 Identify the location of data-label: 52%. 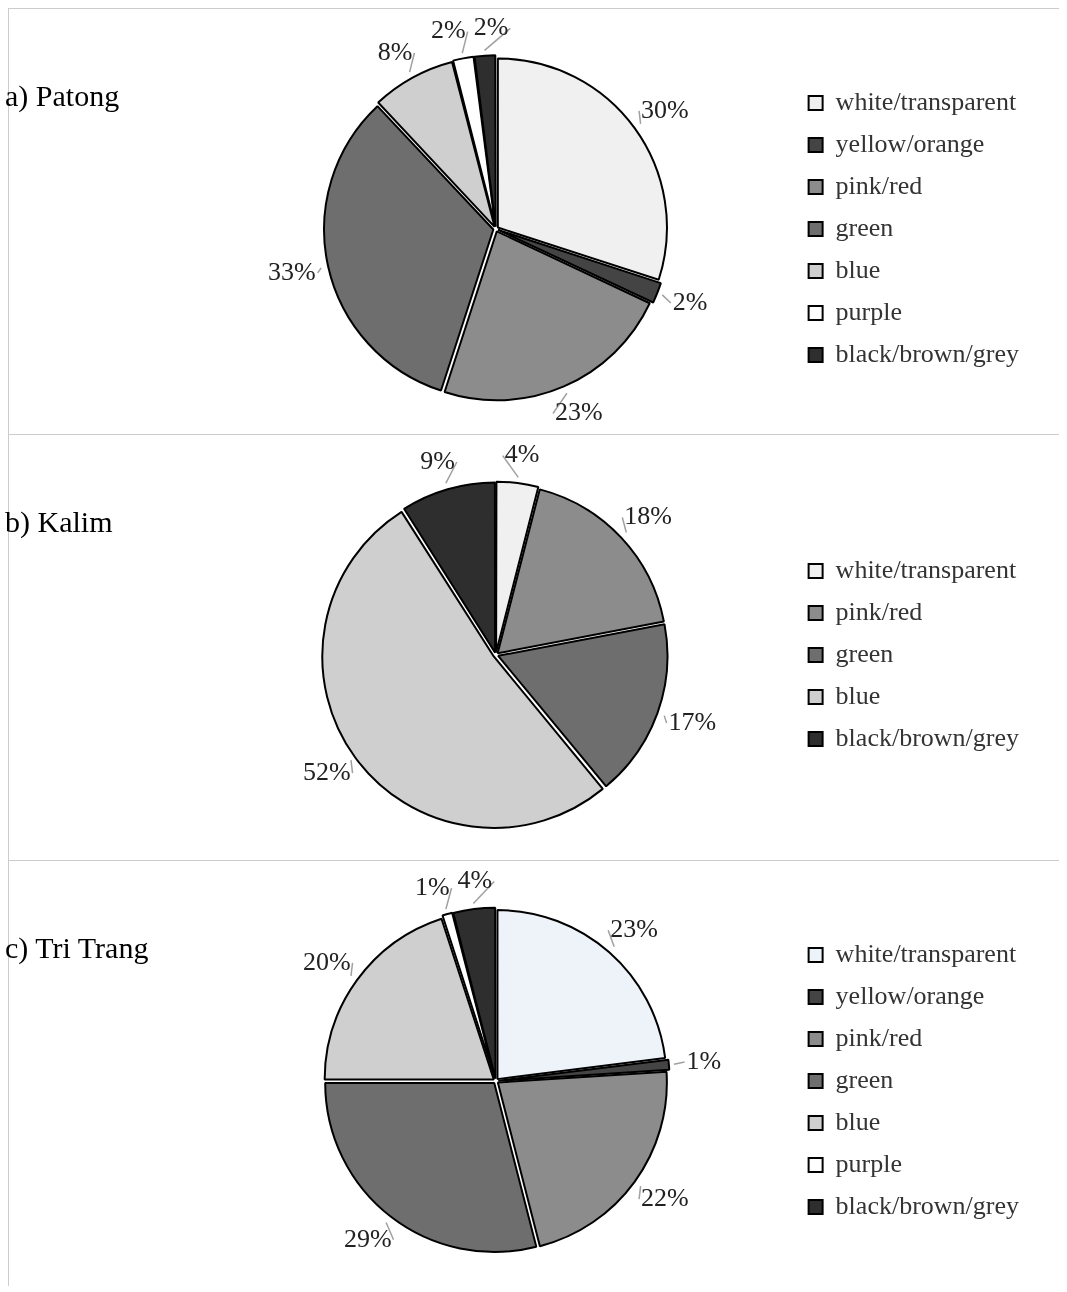
(326, 771).